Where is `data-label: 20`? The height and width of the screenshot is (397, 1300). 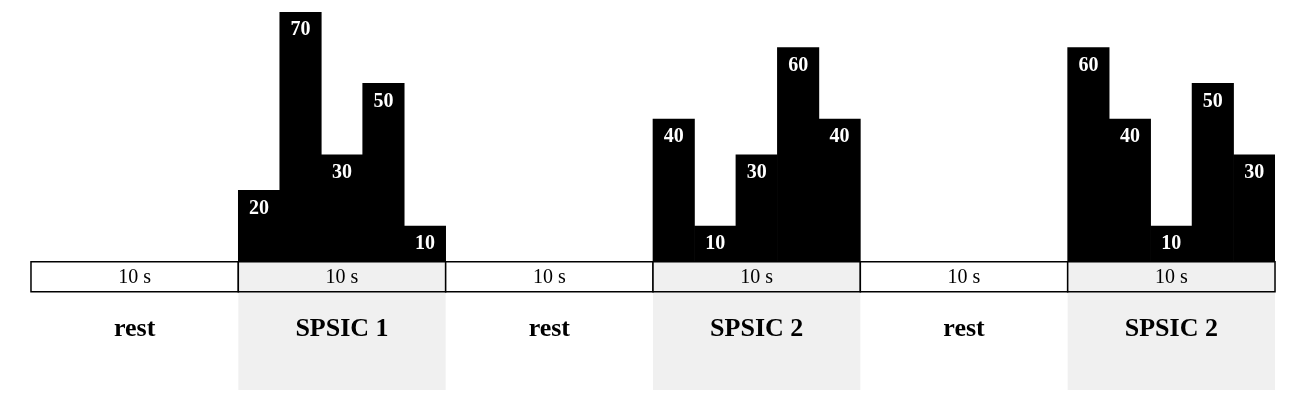 data-label: 20 is located at coordinates (259, 206).